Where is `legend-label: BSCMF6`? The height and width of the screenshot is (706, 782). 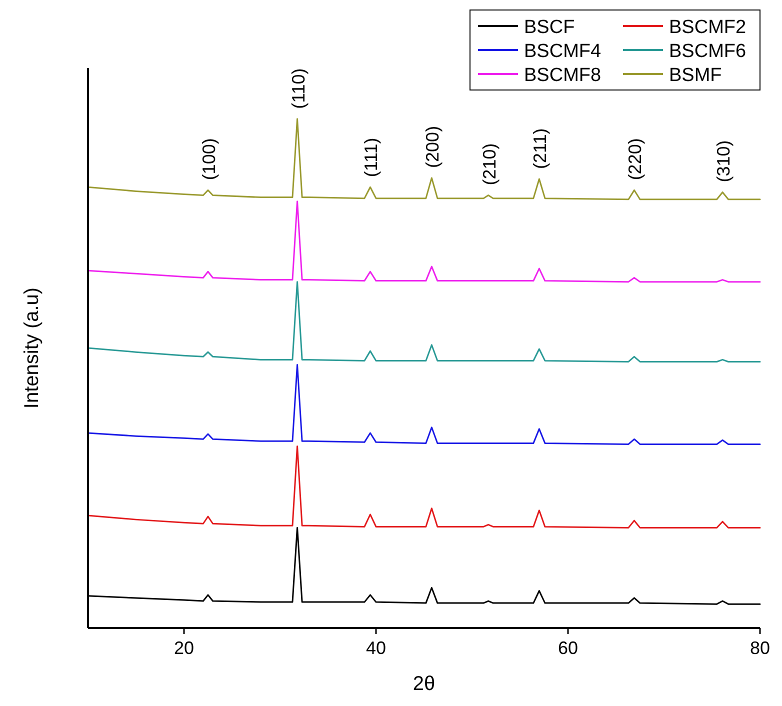
legend-label: BSCMF6 is located at coordinates (707, 51).